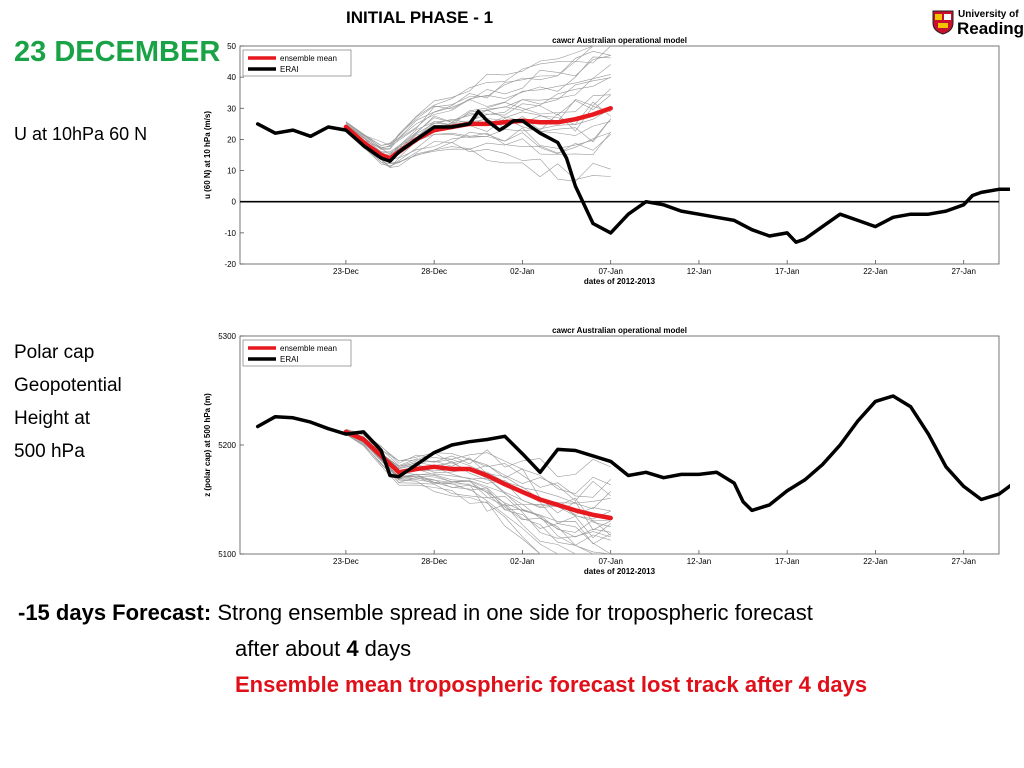 The image size is (1024, 768). I want to click on y-axis-label: z (polar cap) at 500 hPa (m), so click(207, 445).